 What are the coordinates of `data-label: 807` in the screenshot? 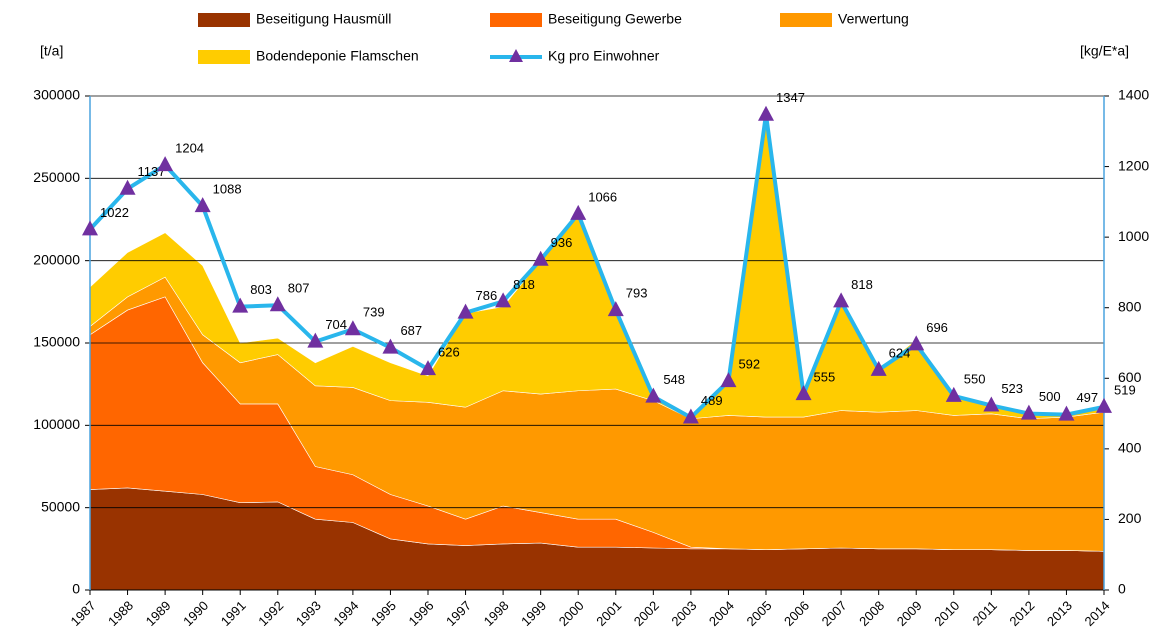 It's located at (299, 288).